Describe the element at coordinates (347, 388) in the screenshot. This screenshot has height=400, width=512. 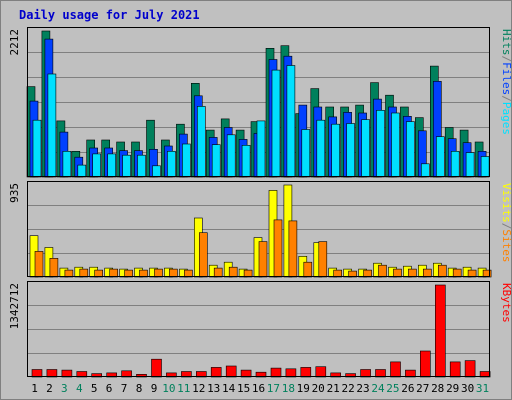
I see `x-tick-label-day-22: 22` at that location.